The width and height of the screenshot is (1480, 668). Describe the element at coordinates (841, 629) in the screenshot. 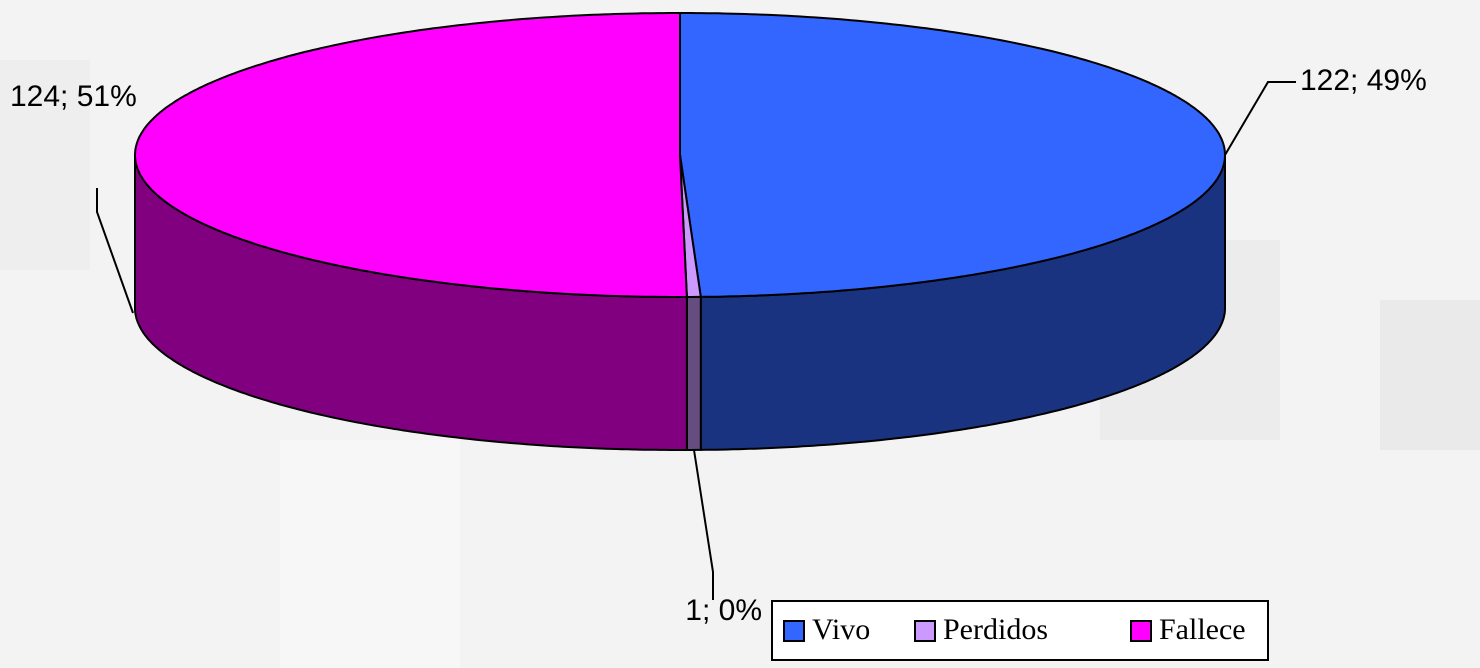

I see `legend-label: Vivo` at that location.